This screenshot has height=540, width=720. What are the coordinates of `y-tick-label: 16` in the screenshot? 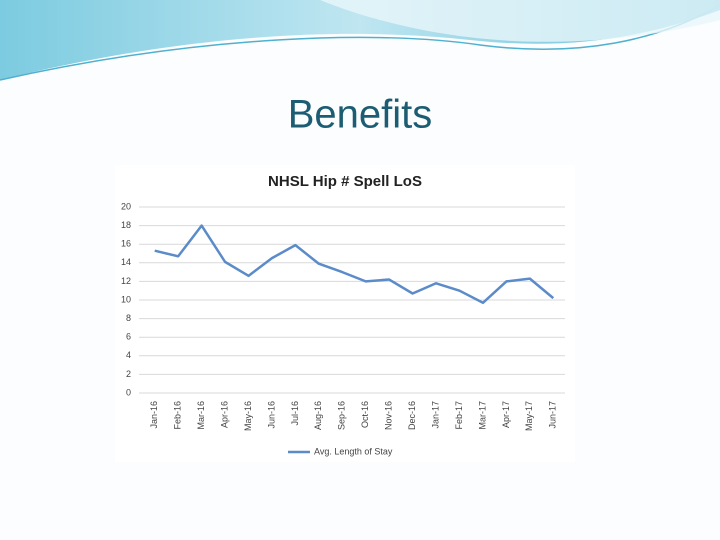 It's located at (126, 244).